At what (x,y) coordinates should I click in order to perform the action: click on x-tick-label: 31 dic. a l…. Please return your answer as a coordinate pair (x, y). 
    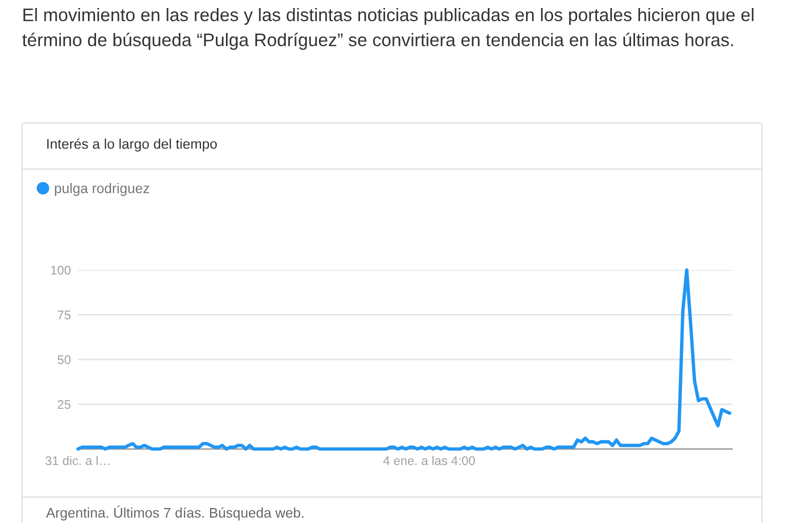
    Looking at the image, I should click on (77, 461).